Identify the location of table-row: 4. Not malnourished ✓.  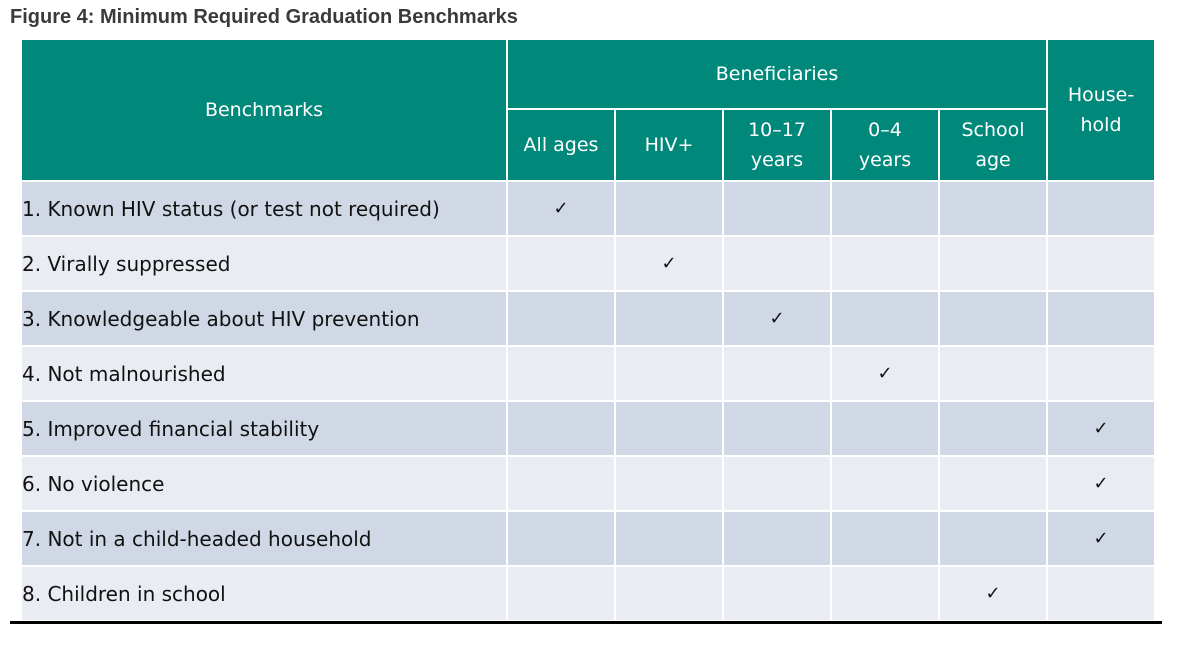
(588, 373).